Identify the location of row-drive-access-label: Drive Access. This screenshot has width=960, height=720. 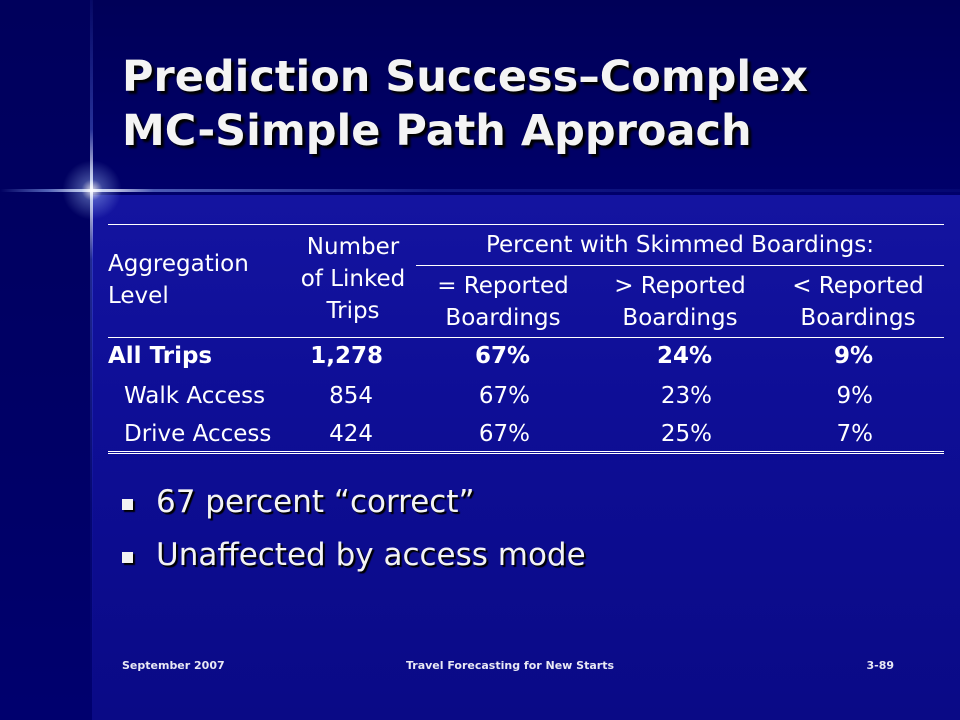
(198, 434).